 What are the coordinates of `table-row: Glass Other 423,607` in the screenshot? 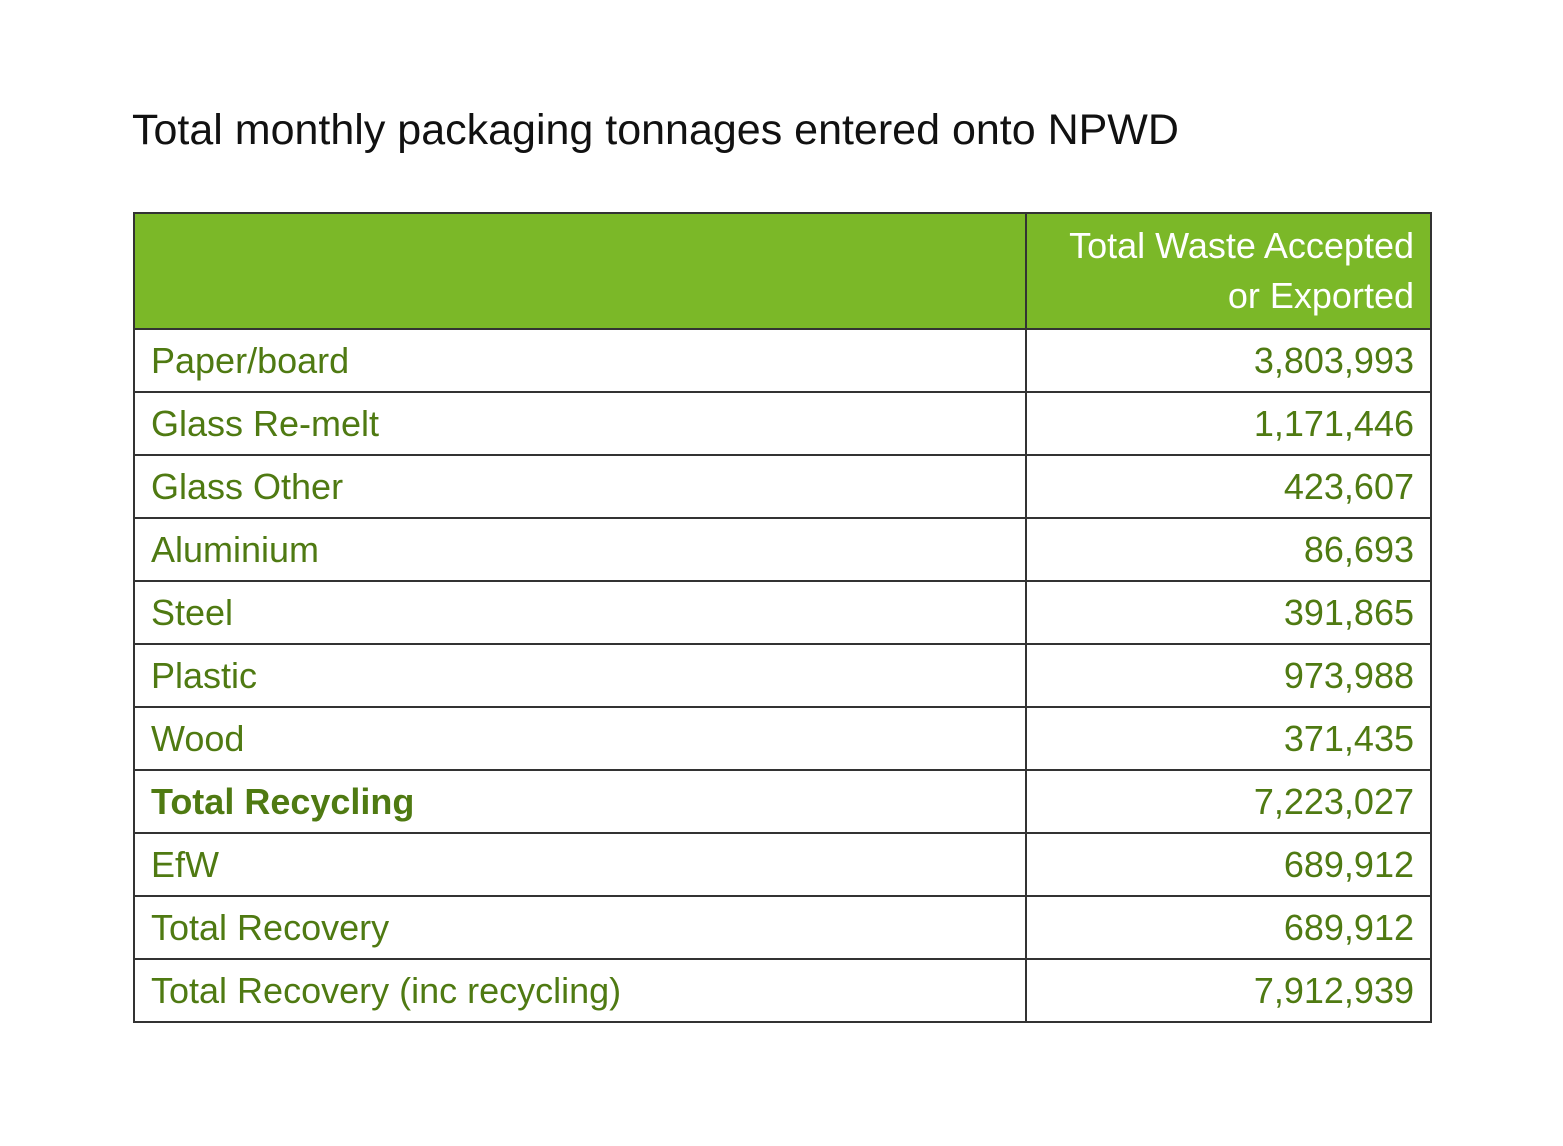 It's located at (782, 486).